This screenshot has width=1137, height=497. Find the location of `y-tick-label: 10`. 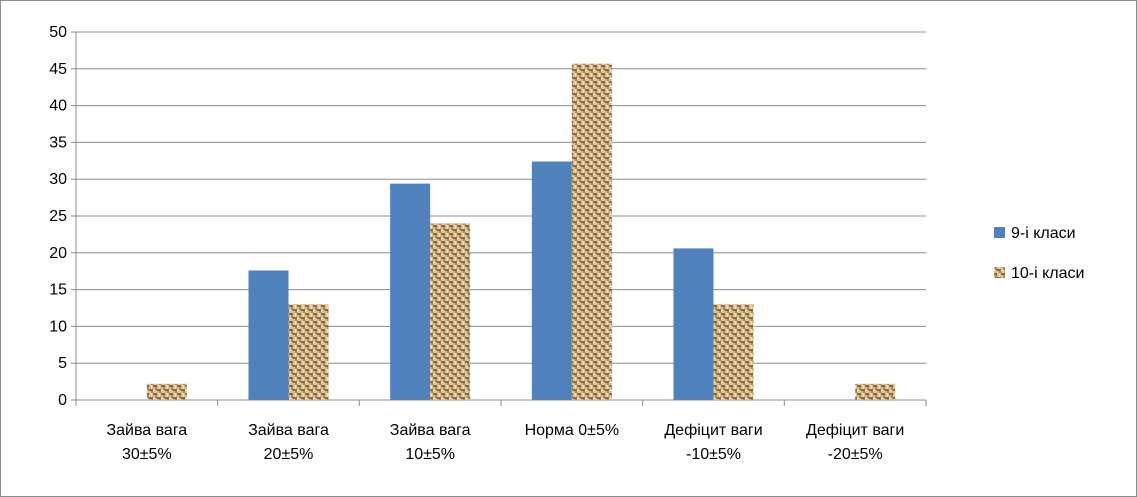

y-tick-label: 10 is located at coordinates (58, 326).